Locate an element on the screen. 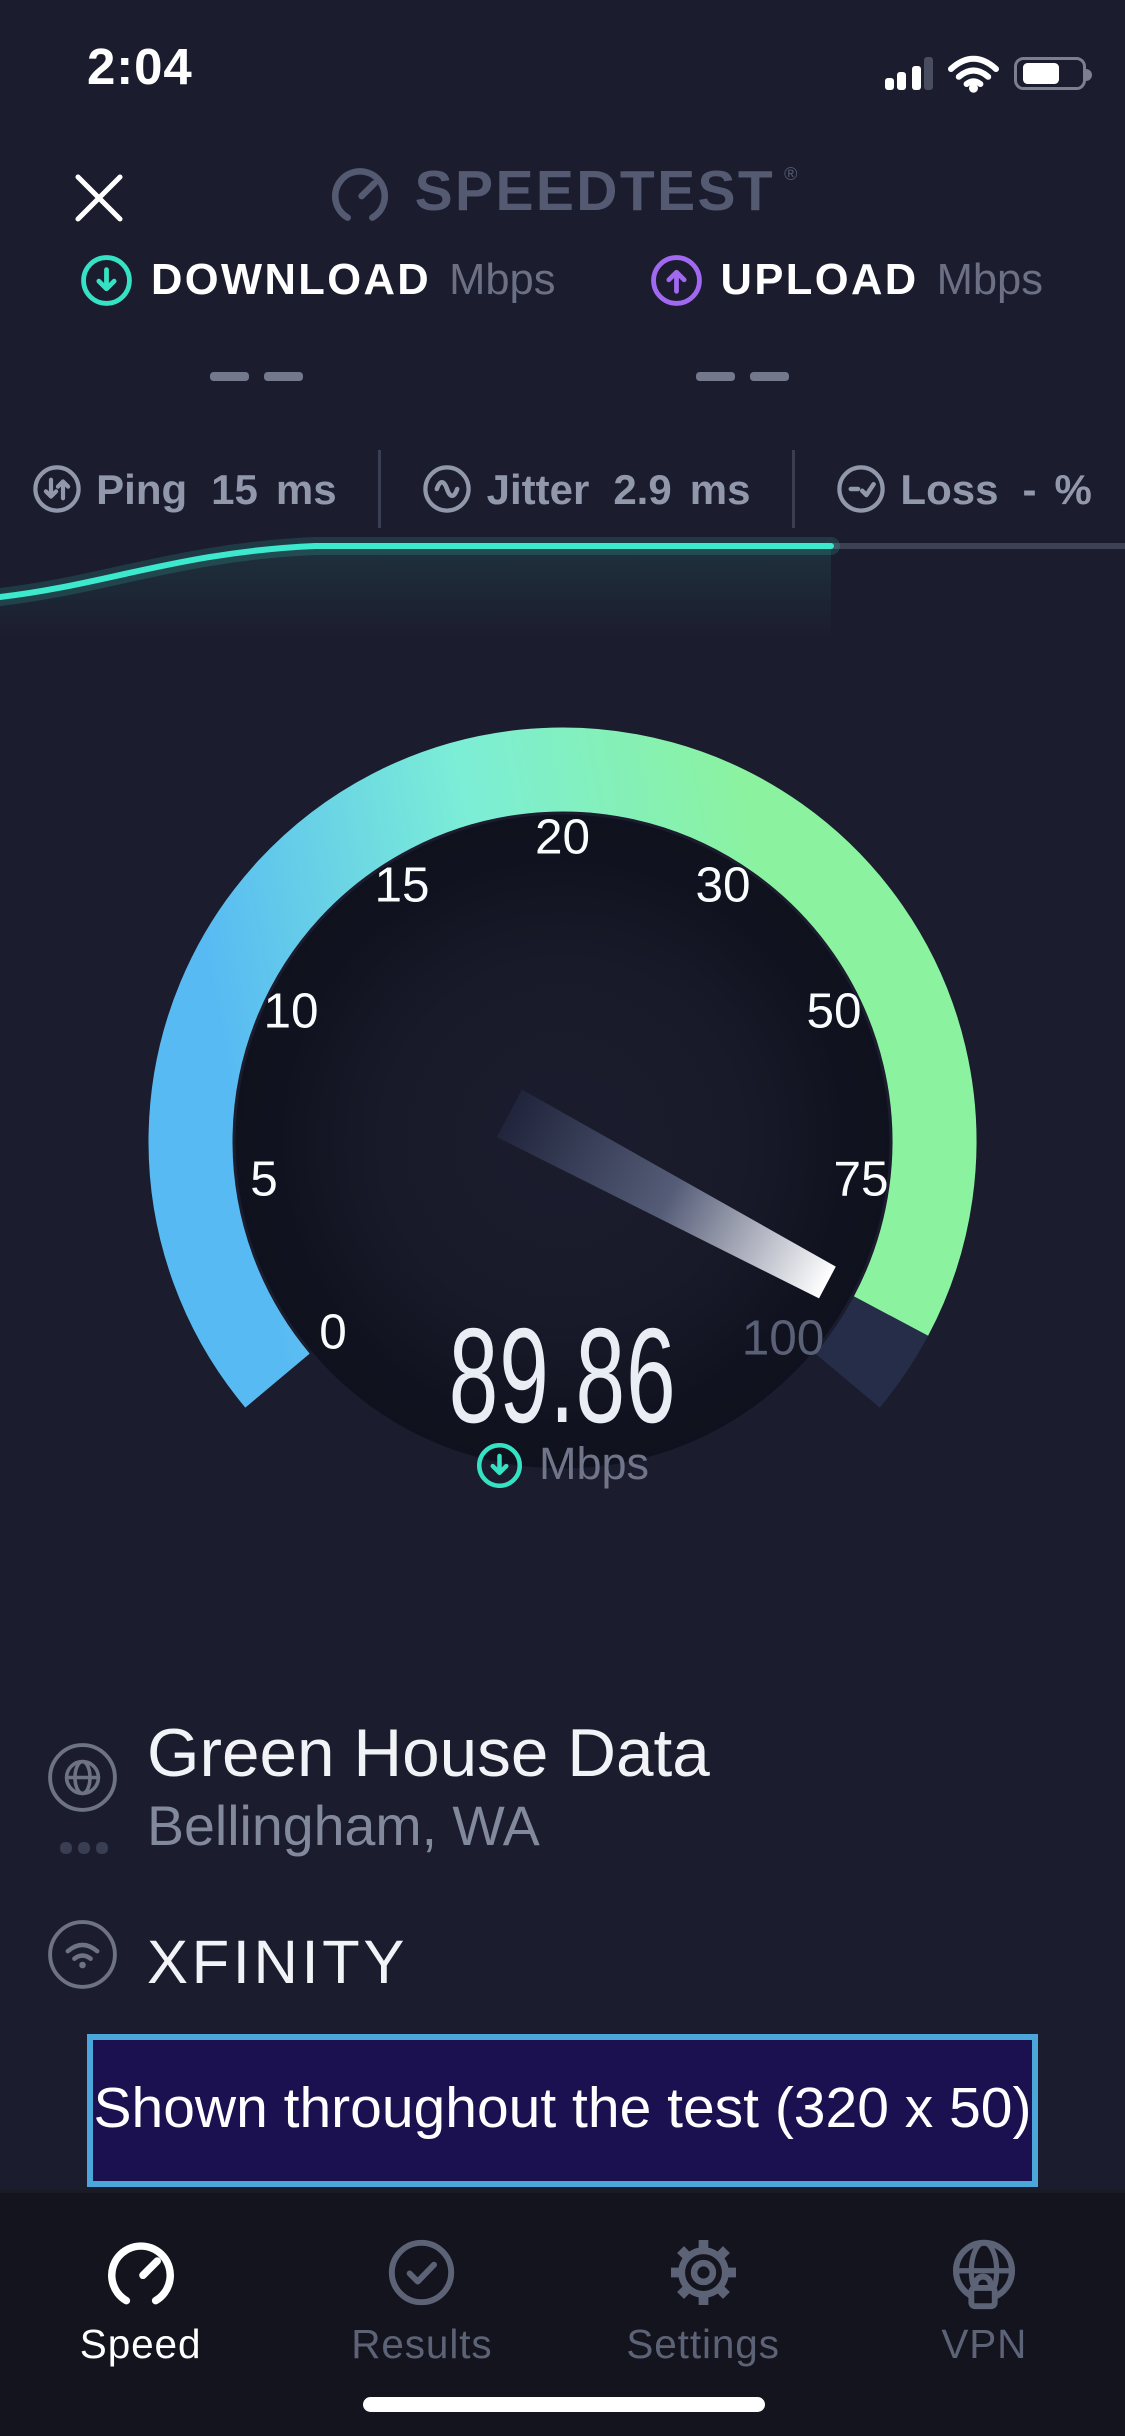 The image size is (1125, 2436). gauge-arc-remaining is located at coordinates (871, 1351).